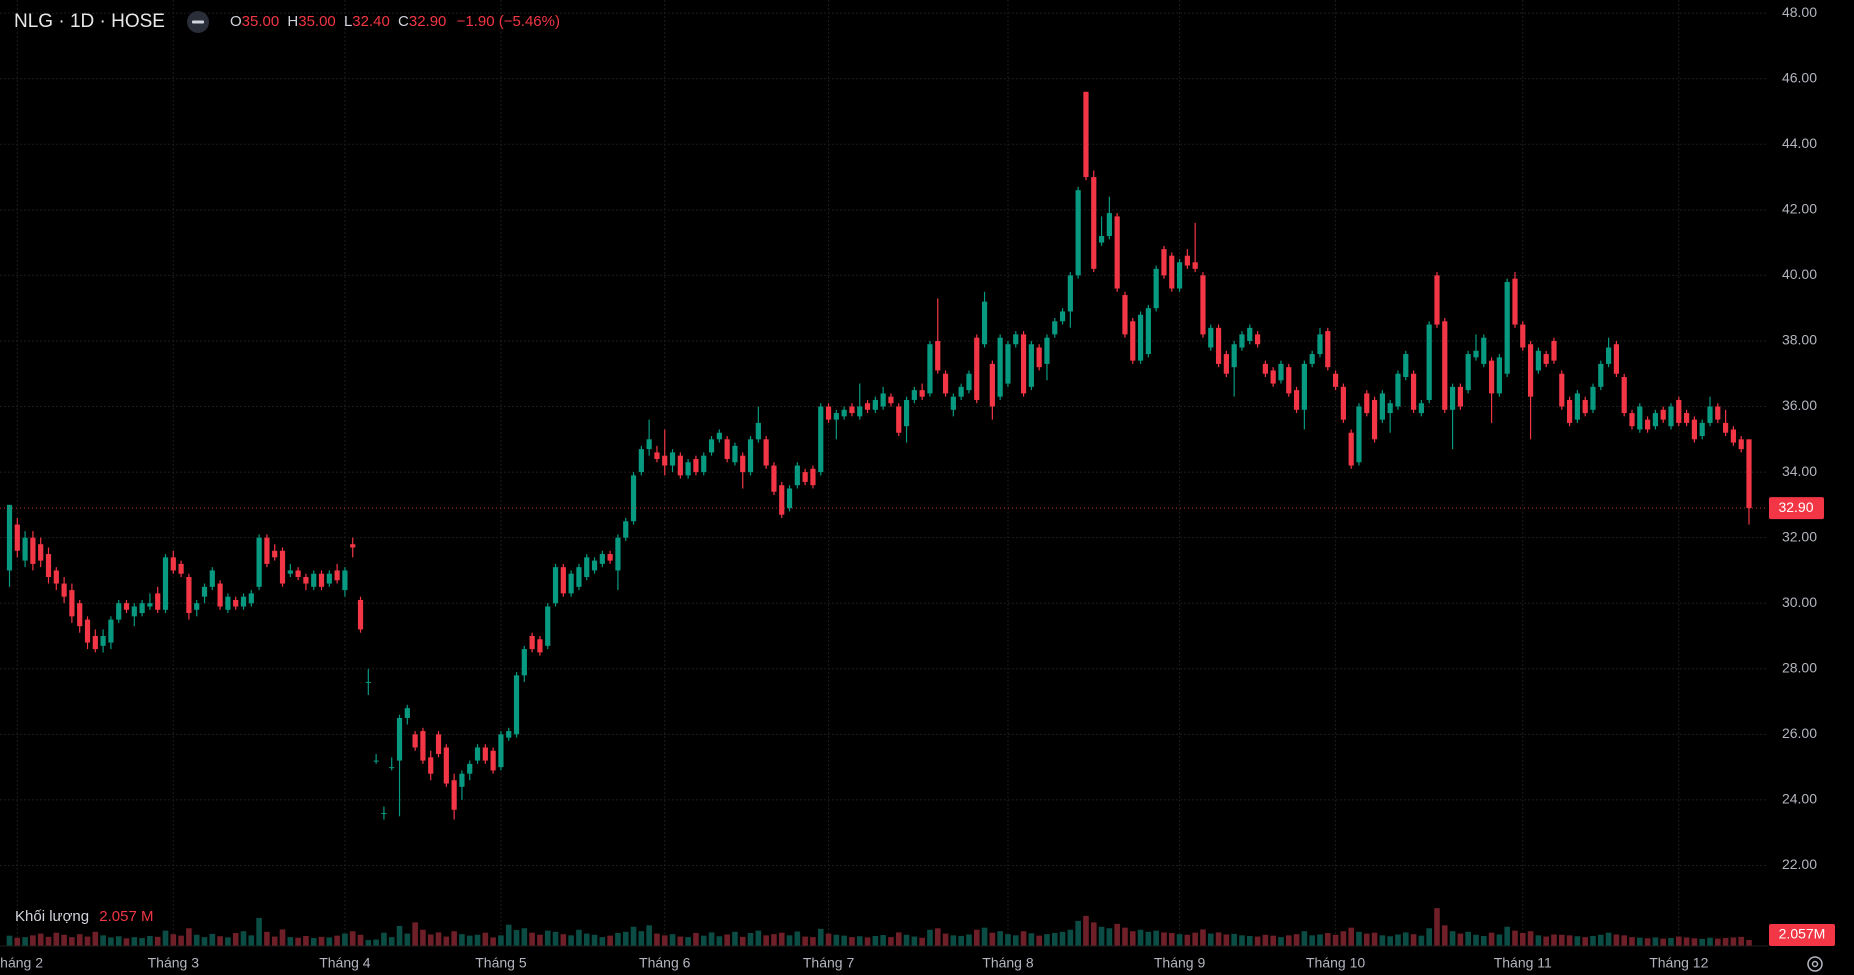 The image size is (1854, 975). What do you see at coordinates (1815, 964) in the screenshot?
I see `settings-button` at bounding box center [1815, 964].